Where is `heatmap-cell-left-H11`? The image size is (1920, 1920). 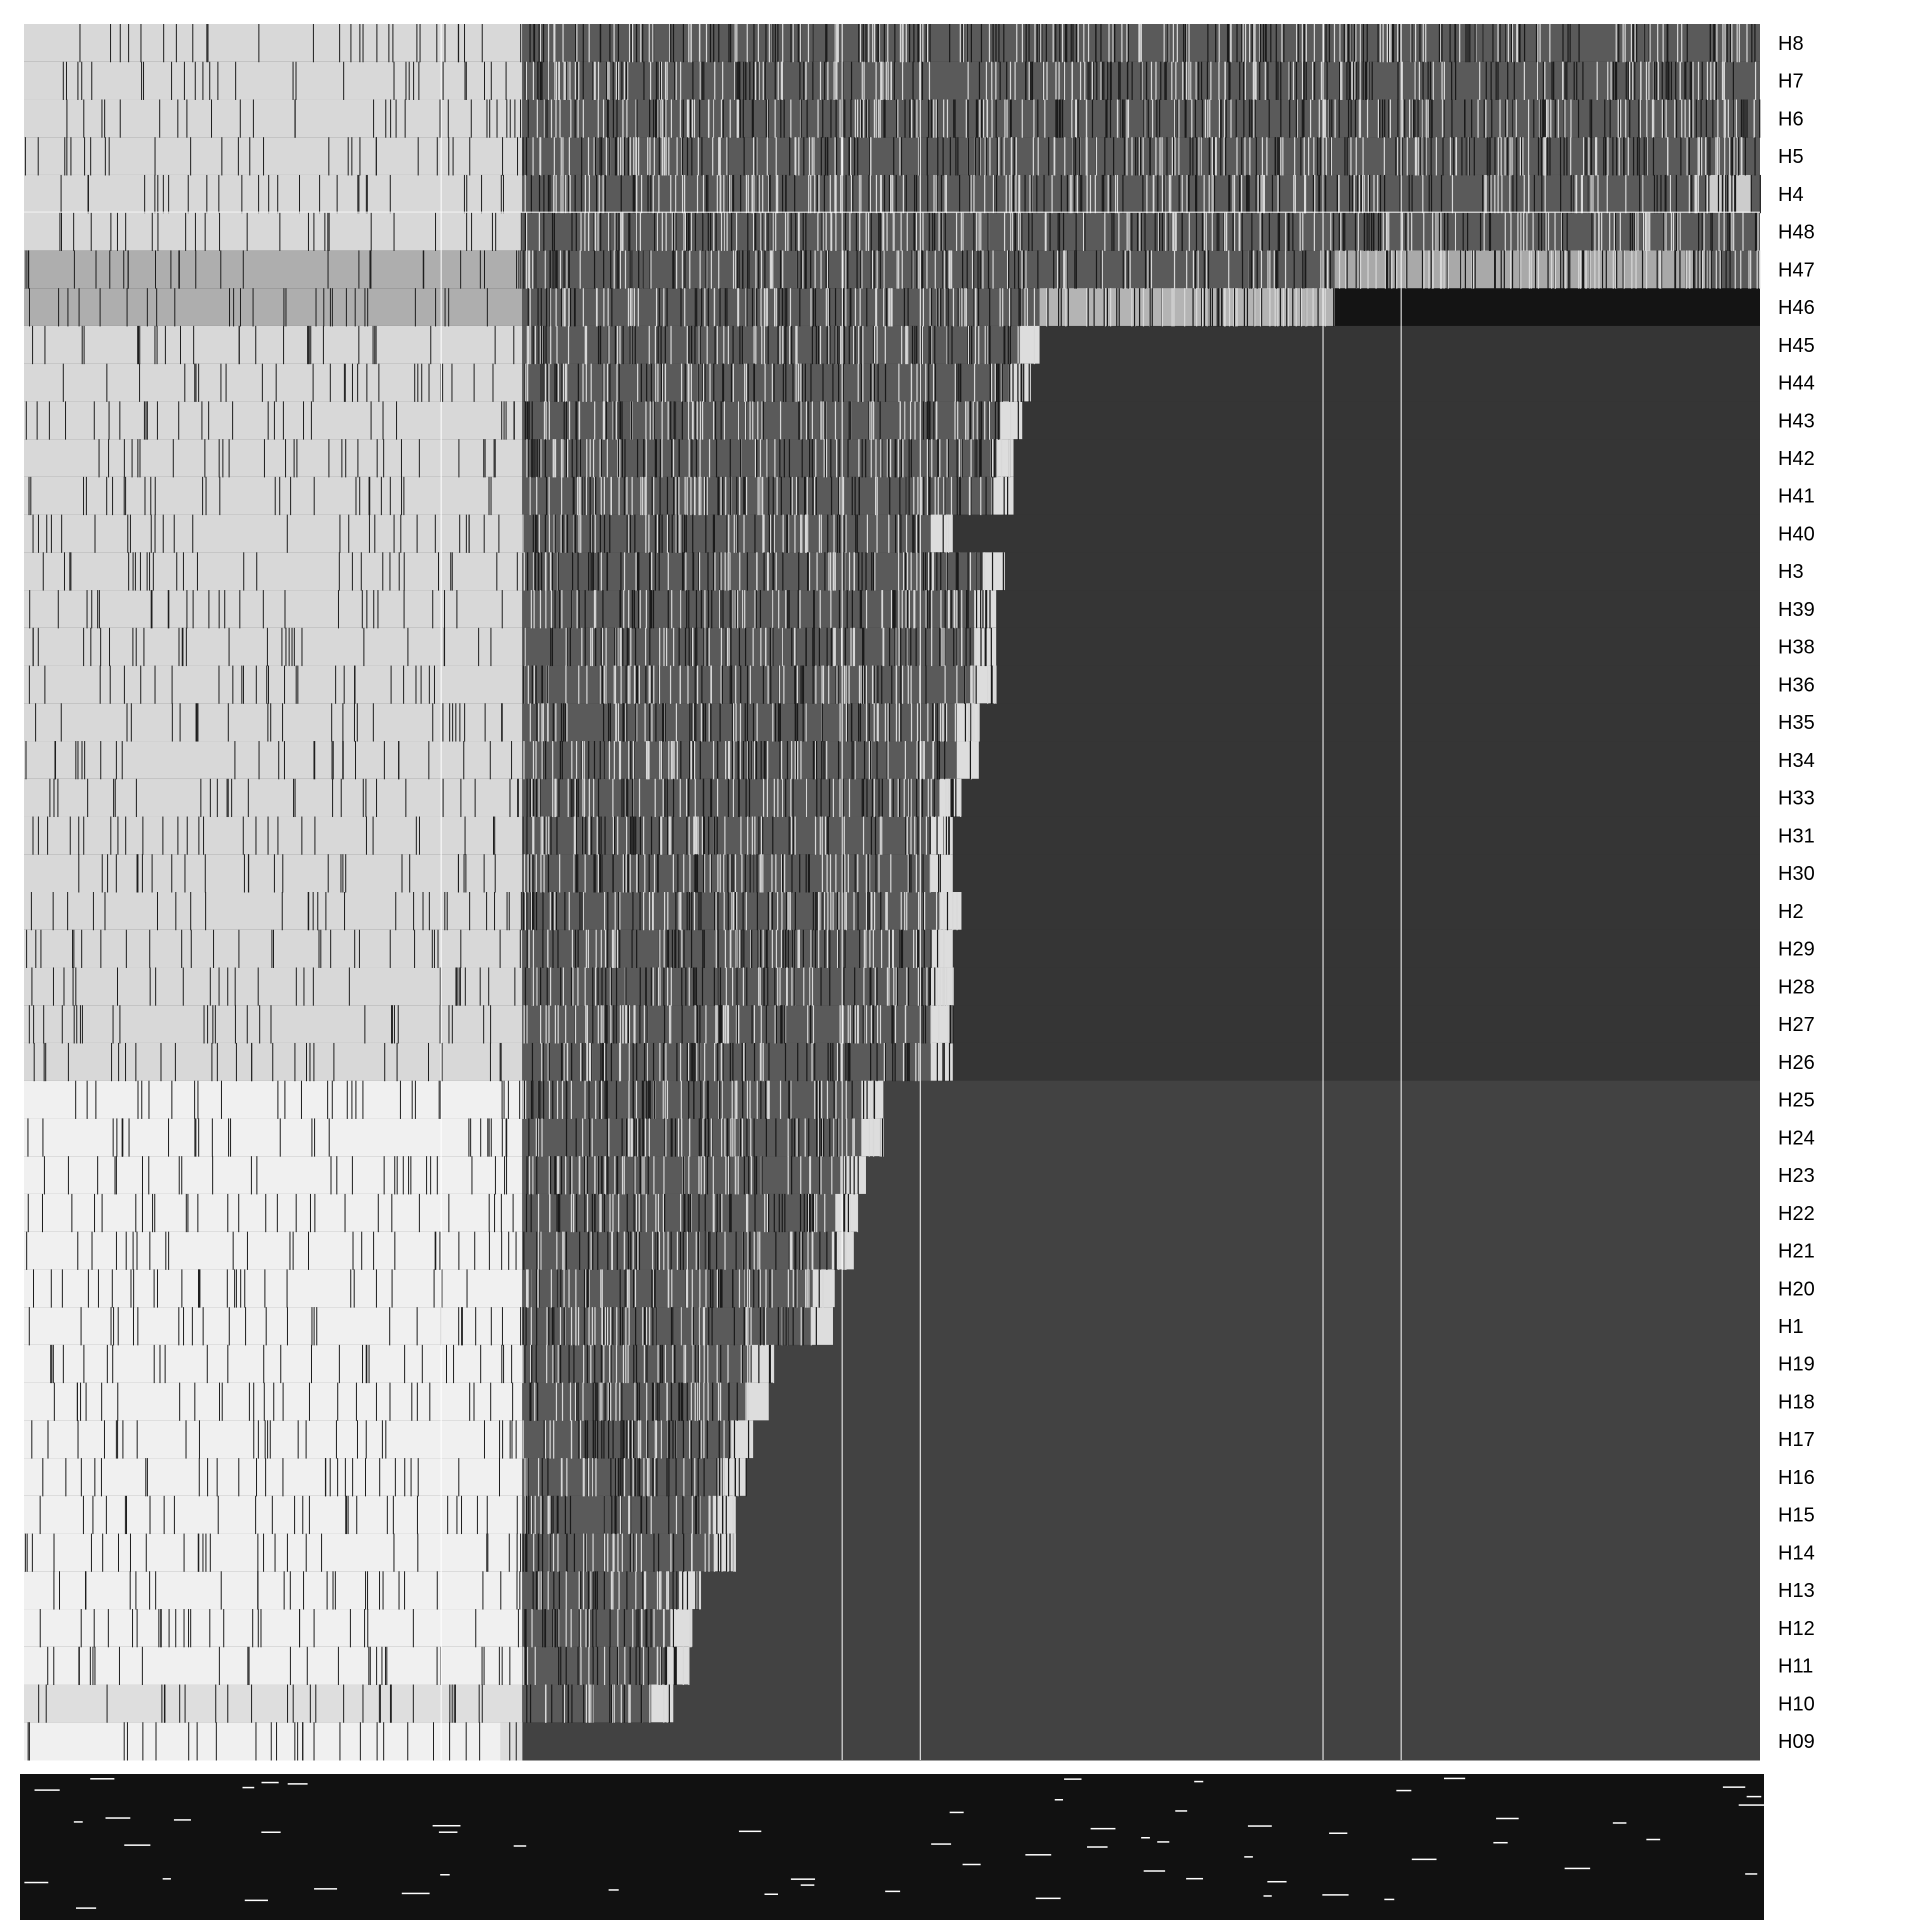 heatmap-cell-left-H11 is located at coordinates (273, 1666).